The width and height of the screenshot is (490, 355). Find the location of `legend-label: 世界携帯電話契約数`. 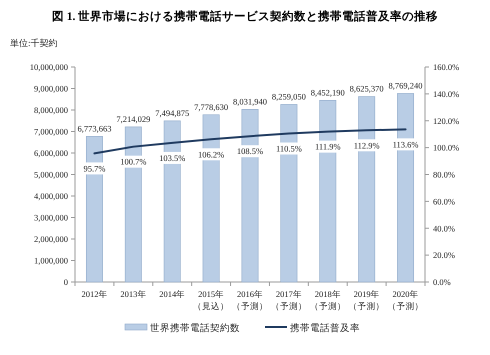

legend-label: 世界携帯電話契約数 is located at coordinates (195, 328).